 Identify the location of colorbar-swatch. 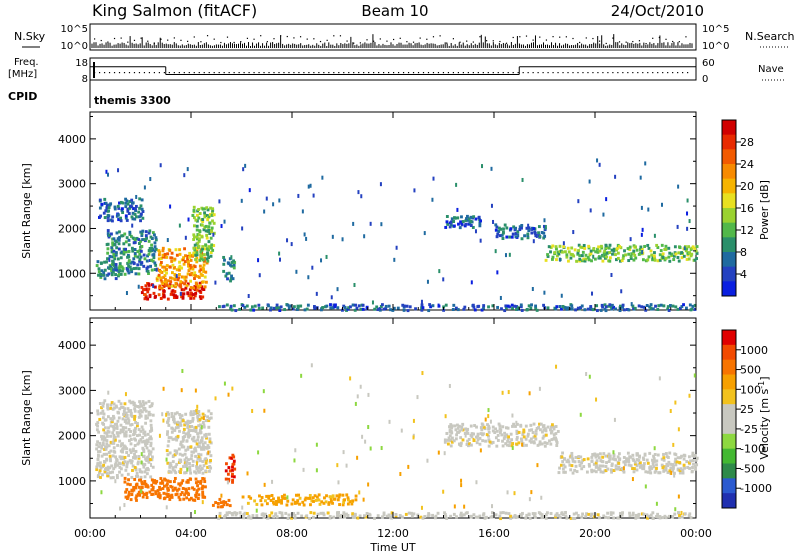
(729, 486).